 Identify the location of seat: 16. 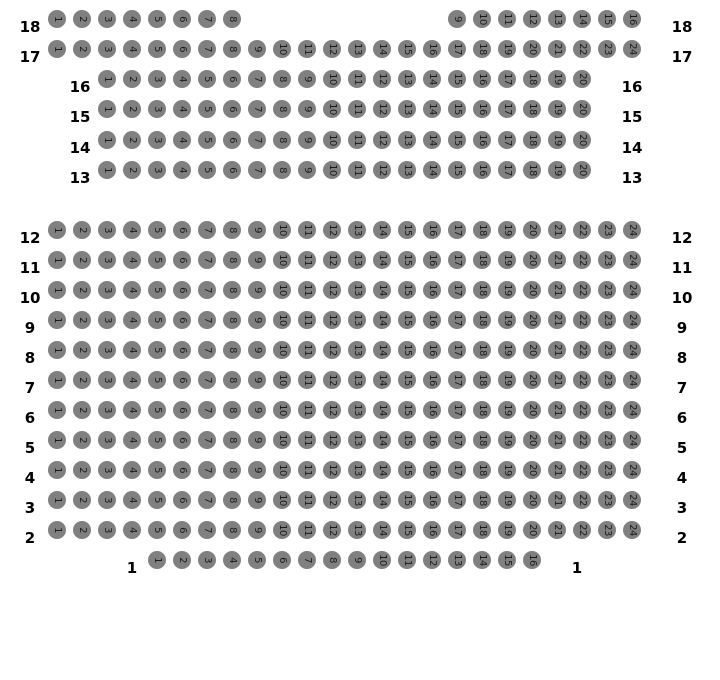
(432, 380).